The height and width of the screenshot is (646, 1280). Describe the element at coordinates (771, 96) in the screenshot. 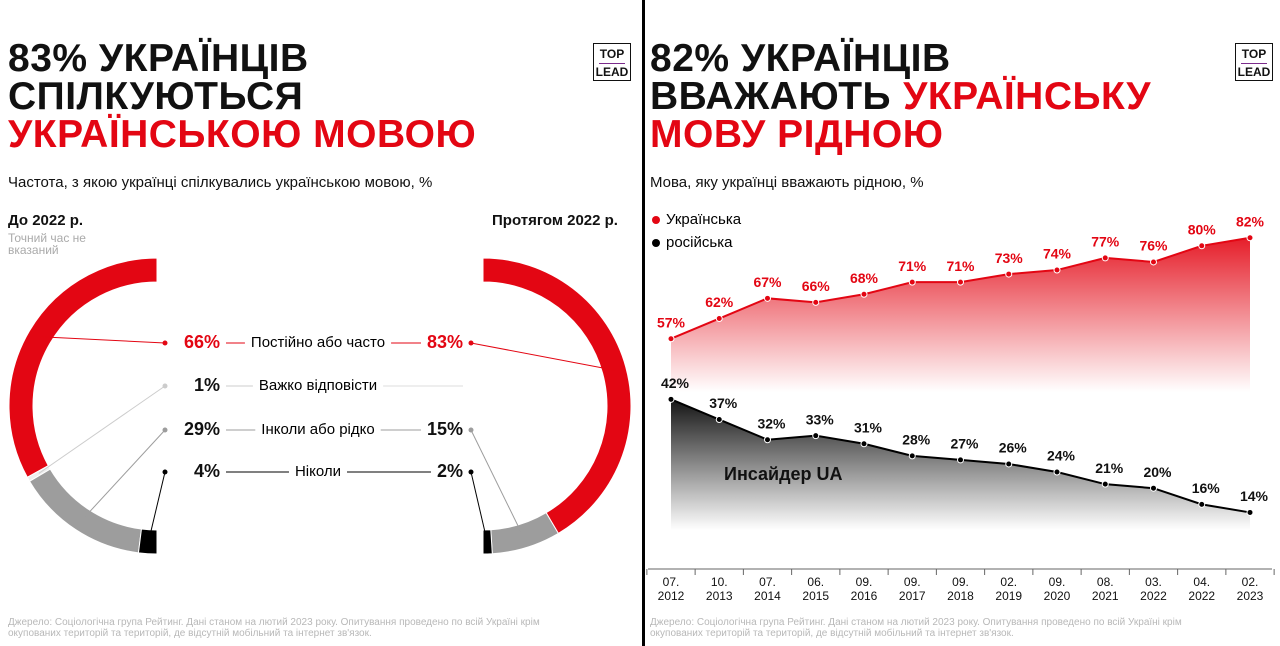

I see `title-part: ВВАЖАЮТЬ` at that location.